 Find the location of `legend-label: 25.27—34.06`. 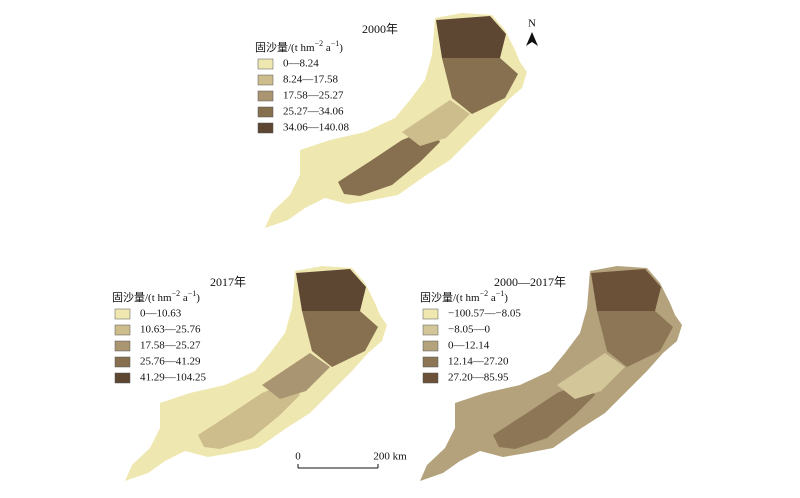

legend-label: 25.27—34.06 is located at coordinates (313, 112).